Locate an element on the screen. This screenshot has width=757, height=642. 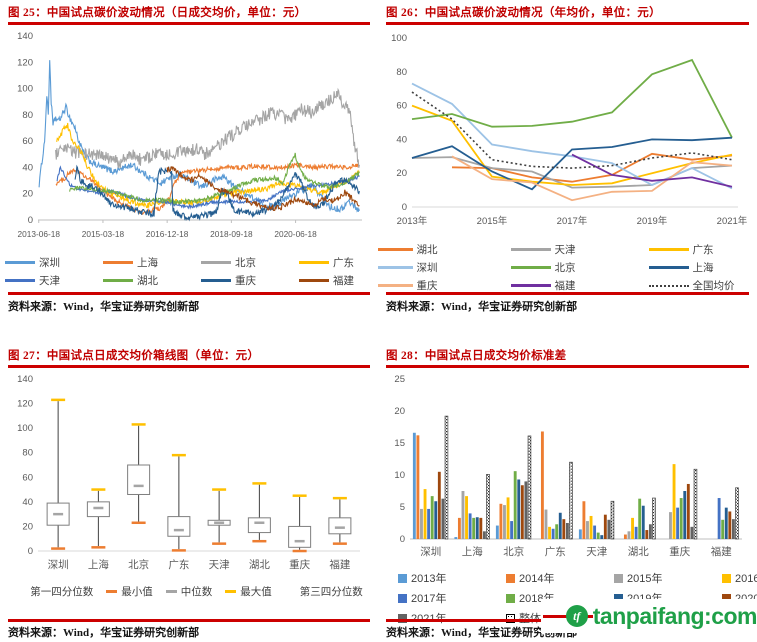
axis-tick-label: 2013年 is located at coordinates (412, 221).